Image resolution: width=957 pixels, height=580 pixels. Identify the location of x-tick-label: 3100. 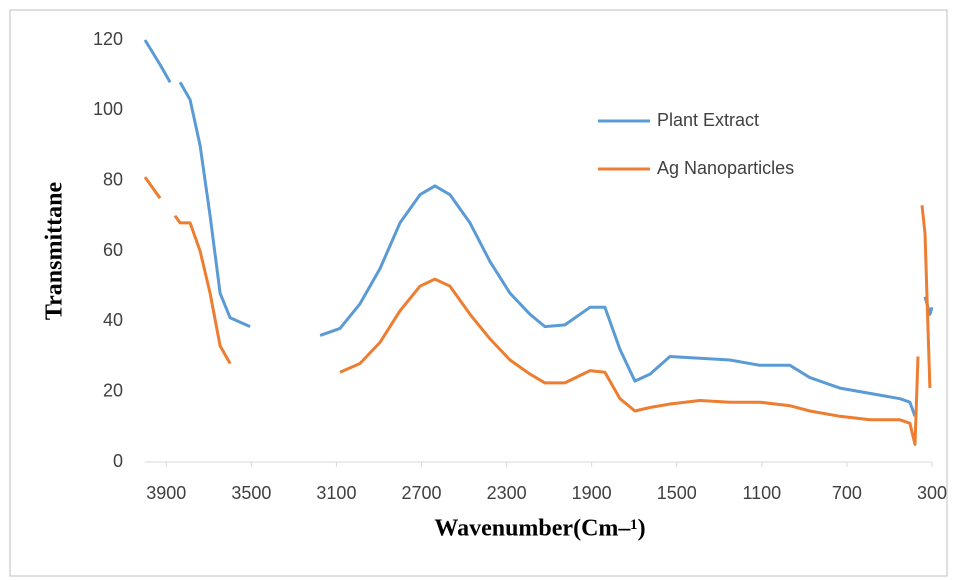
(336, 493).